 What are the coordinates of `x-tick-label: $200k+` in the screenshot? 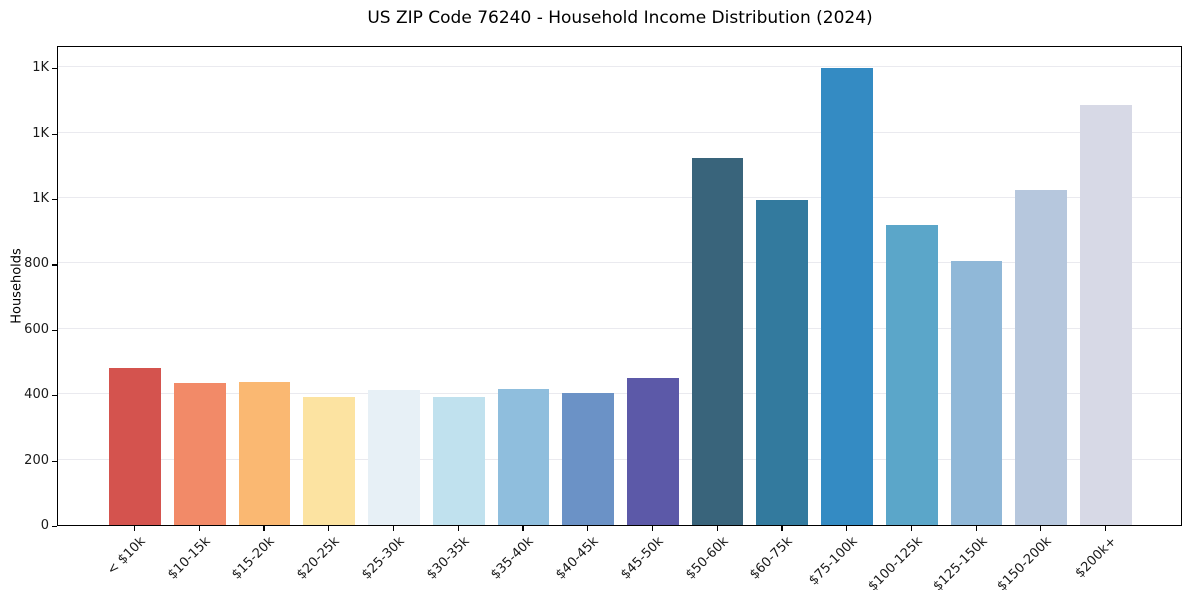 It's located at (1096, 558).